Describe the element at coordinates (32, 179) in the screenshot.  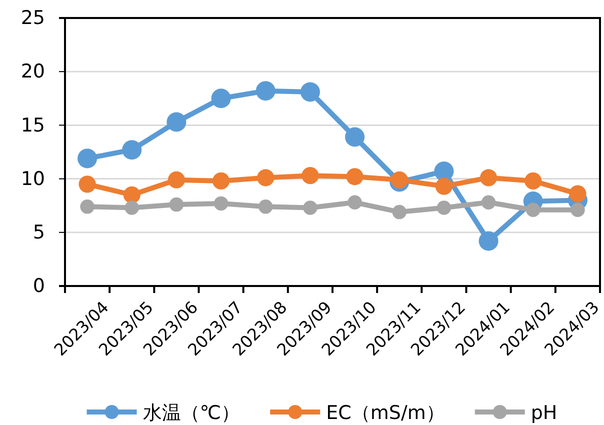
I see `y-tick-label: 10` at that location.